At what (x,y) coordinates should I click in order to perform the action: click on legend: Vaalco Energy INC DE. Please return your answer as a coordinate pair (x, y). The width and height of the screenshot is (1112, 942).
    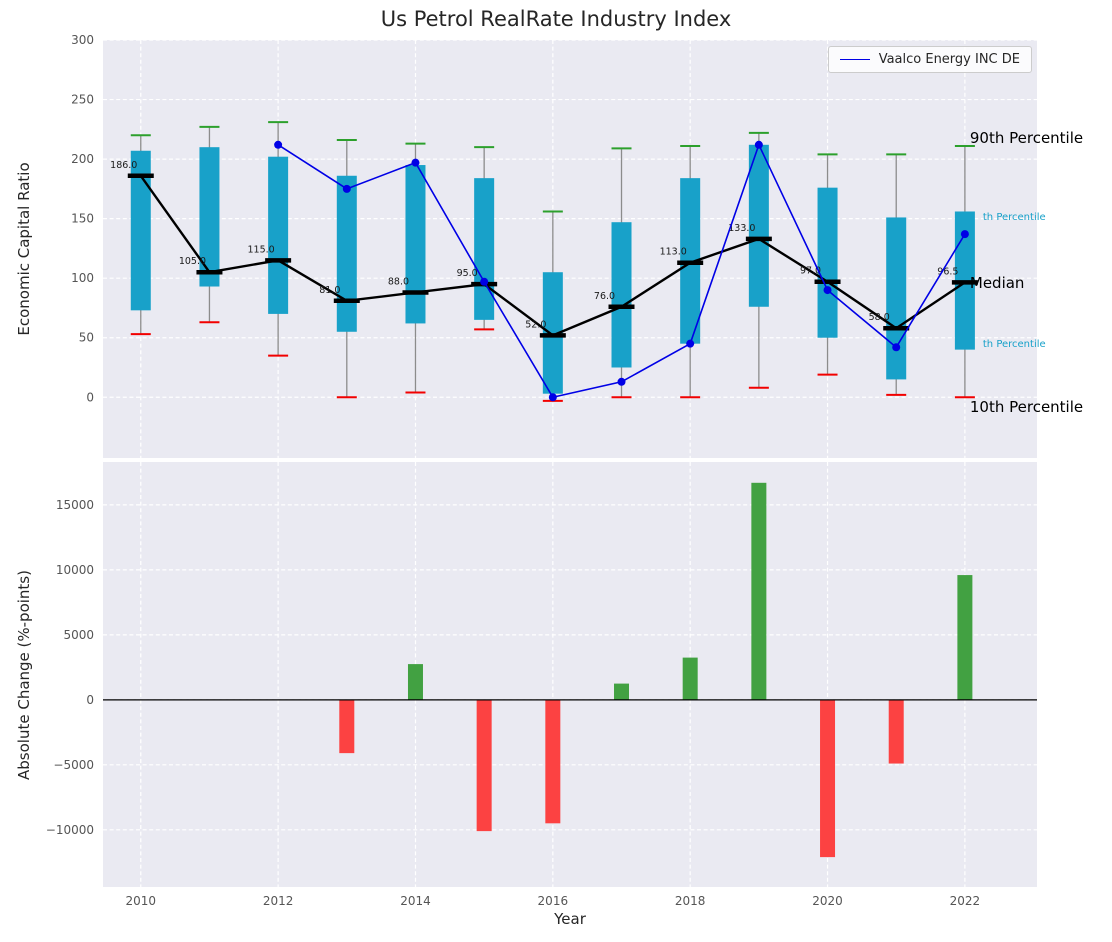
    Looking at the image, I should click on (929, 59).